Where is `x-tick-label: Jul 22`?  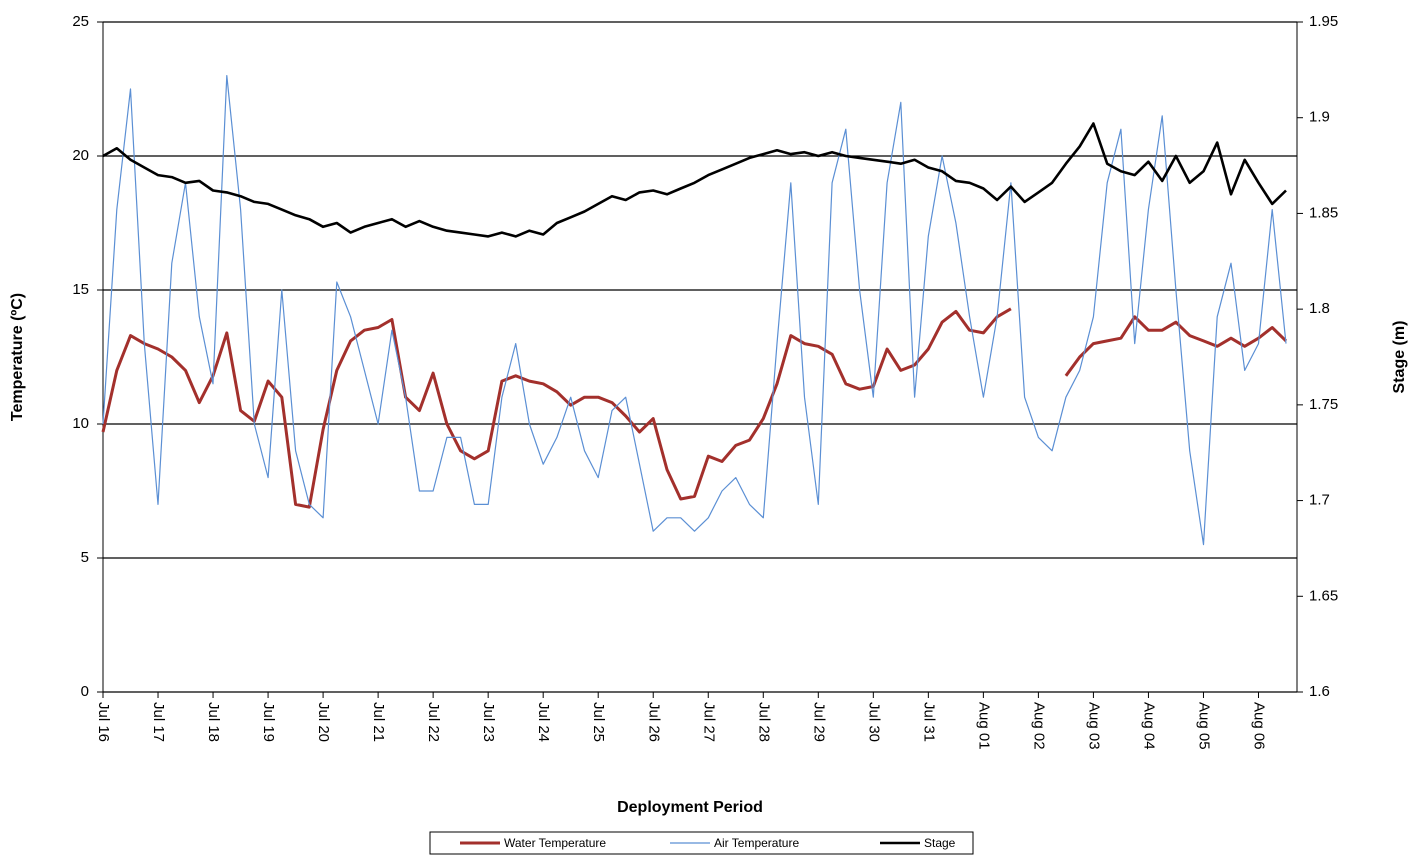 x-tick-label: Jul 22 is located at coordinates (433, 722).